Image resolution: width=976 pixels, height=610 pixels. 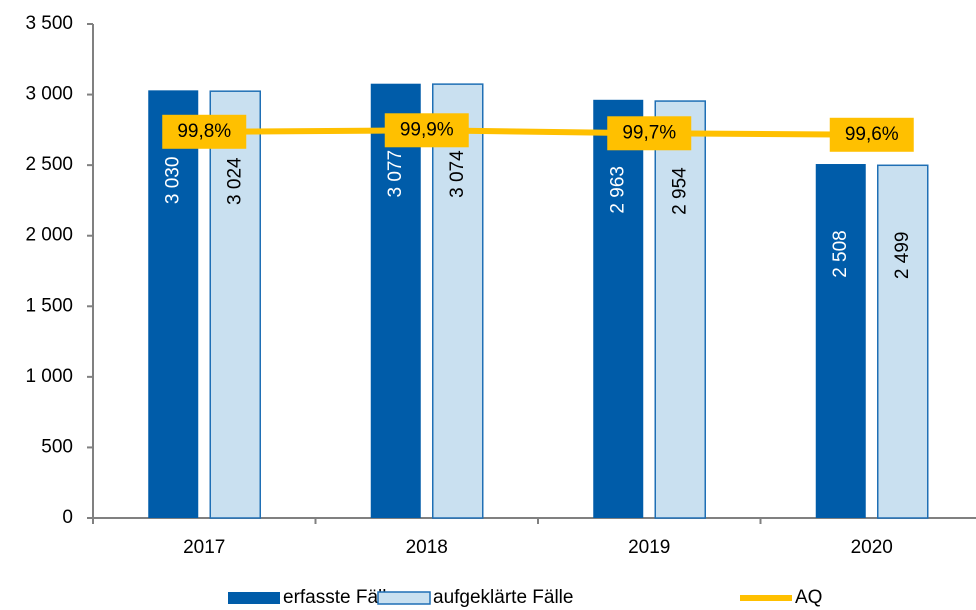 I want to click on legend-label: aufgeklärte Fälle, so click(x=503, y=597).